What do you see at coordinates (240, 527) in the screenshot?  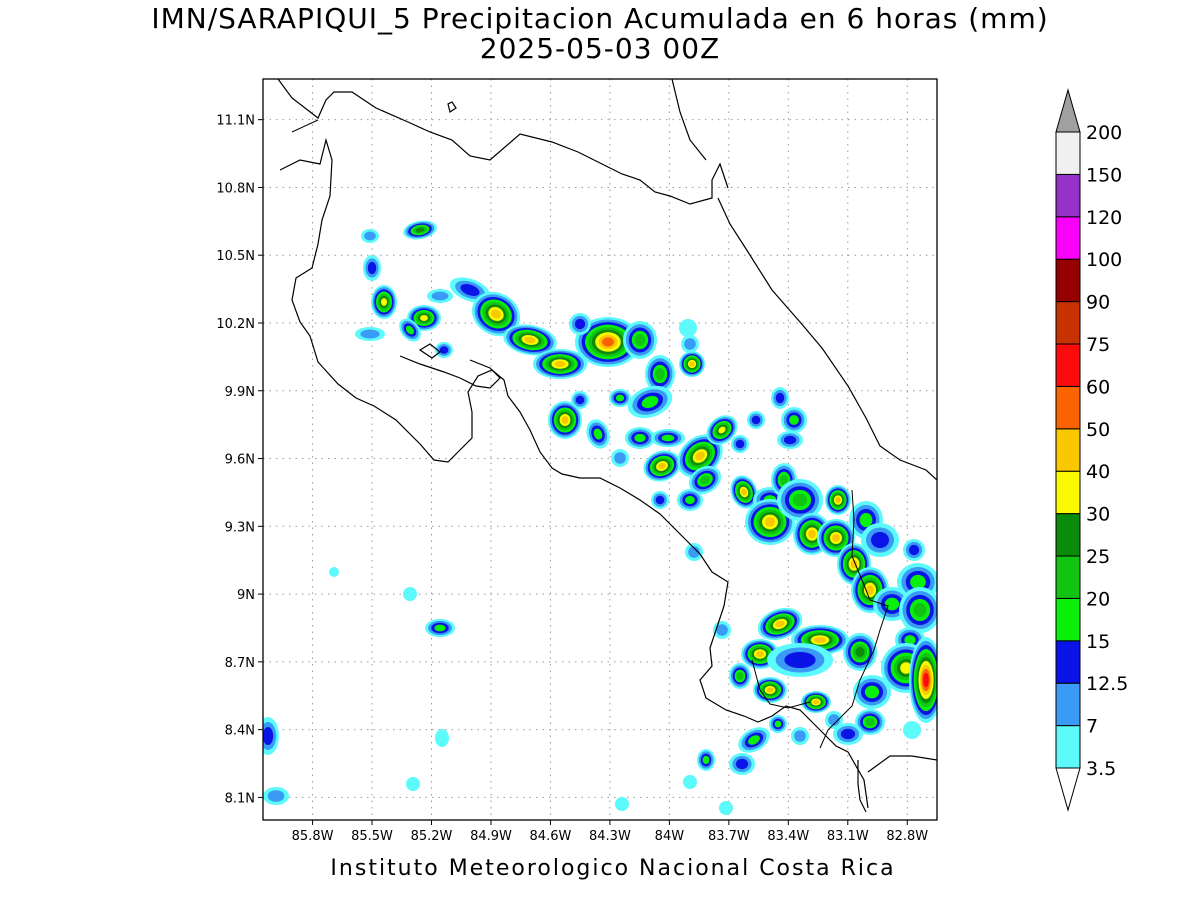 I see `lat-tick-label: 9.3N` at bounding box center [240, 527].